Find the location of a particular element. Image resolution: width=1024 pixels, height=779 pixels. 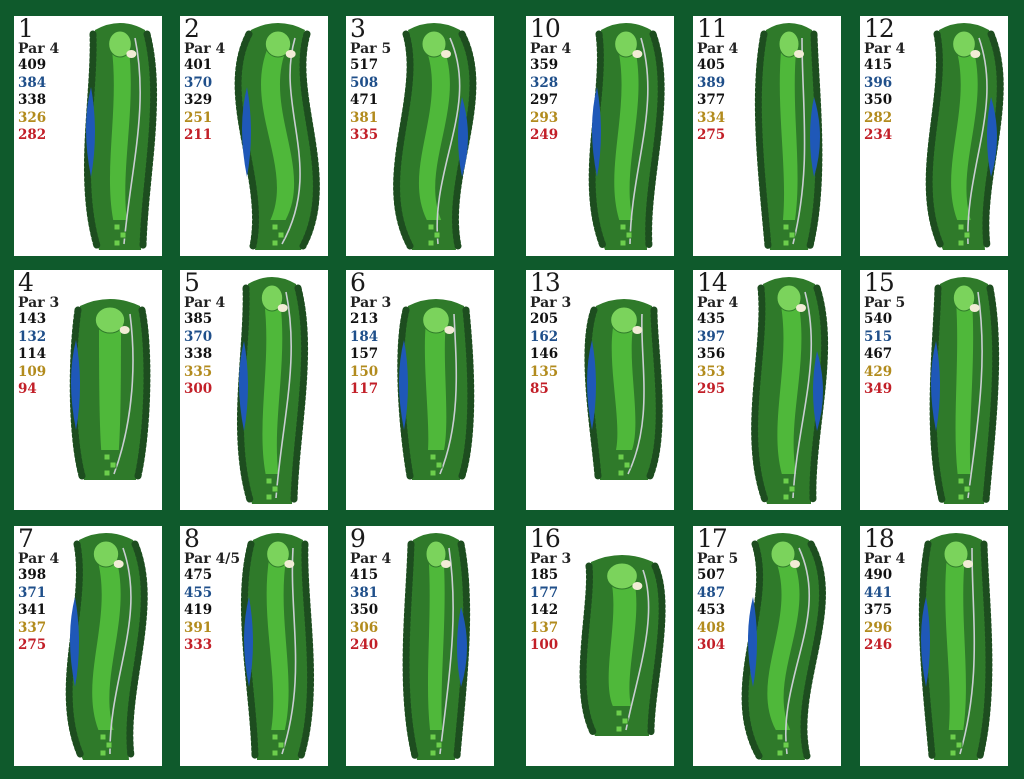

hole-card-8: 8 Par 4/5 475 455 419 391 333 is located at coordinates (254, 646).